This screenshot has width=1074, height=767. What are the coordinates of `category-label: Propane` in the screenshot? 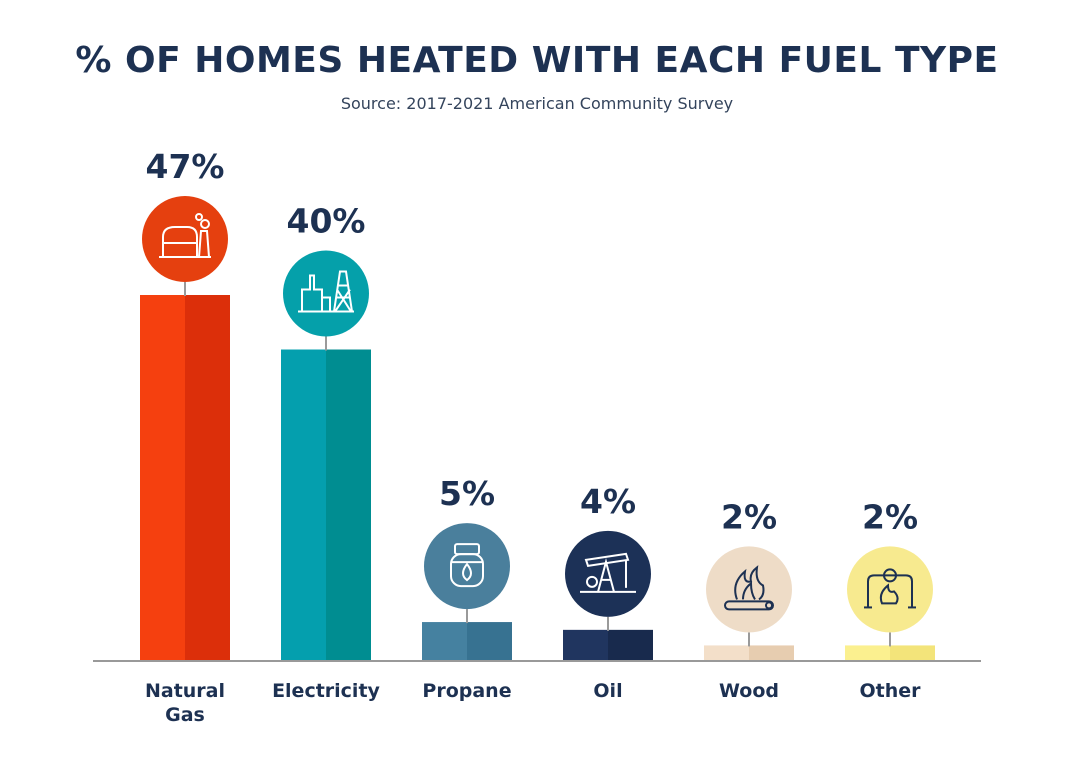 It's located at (466, 691).